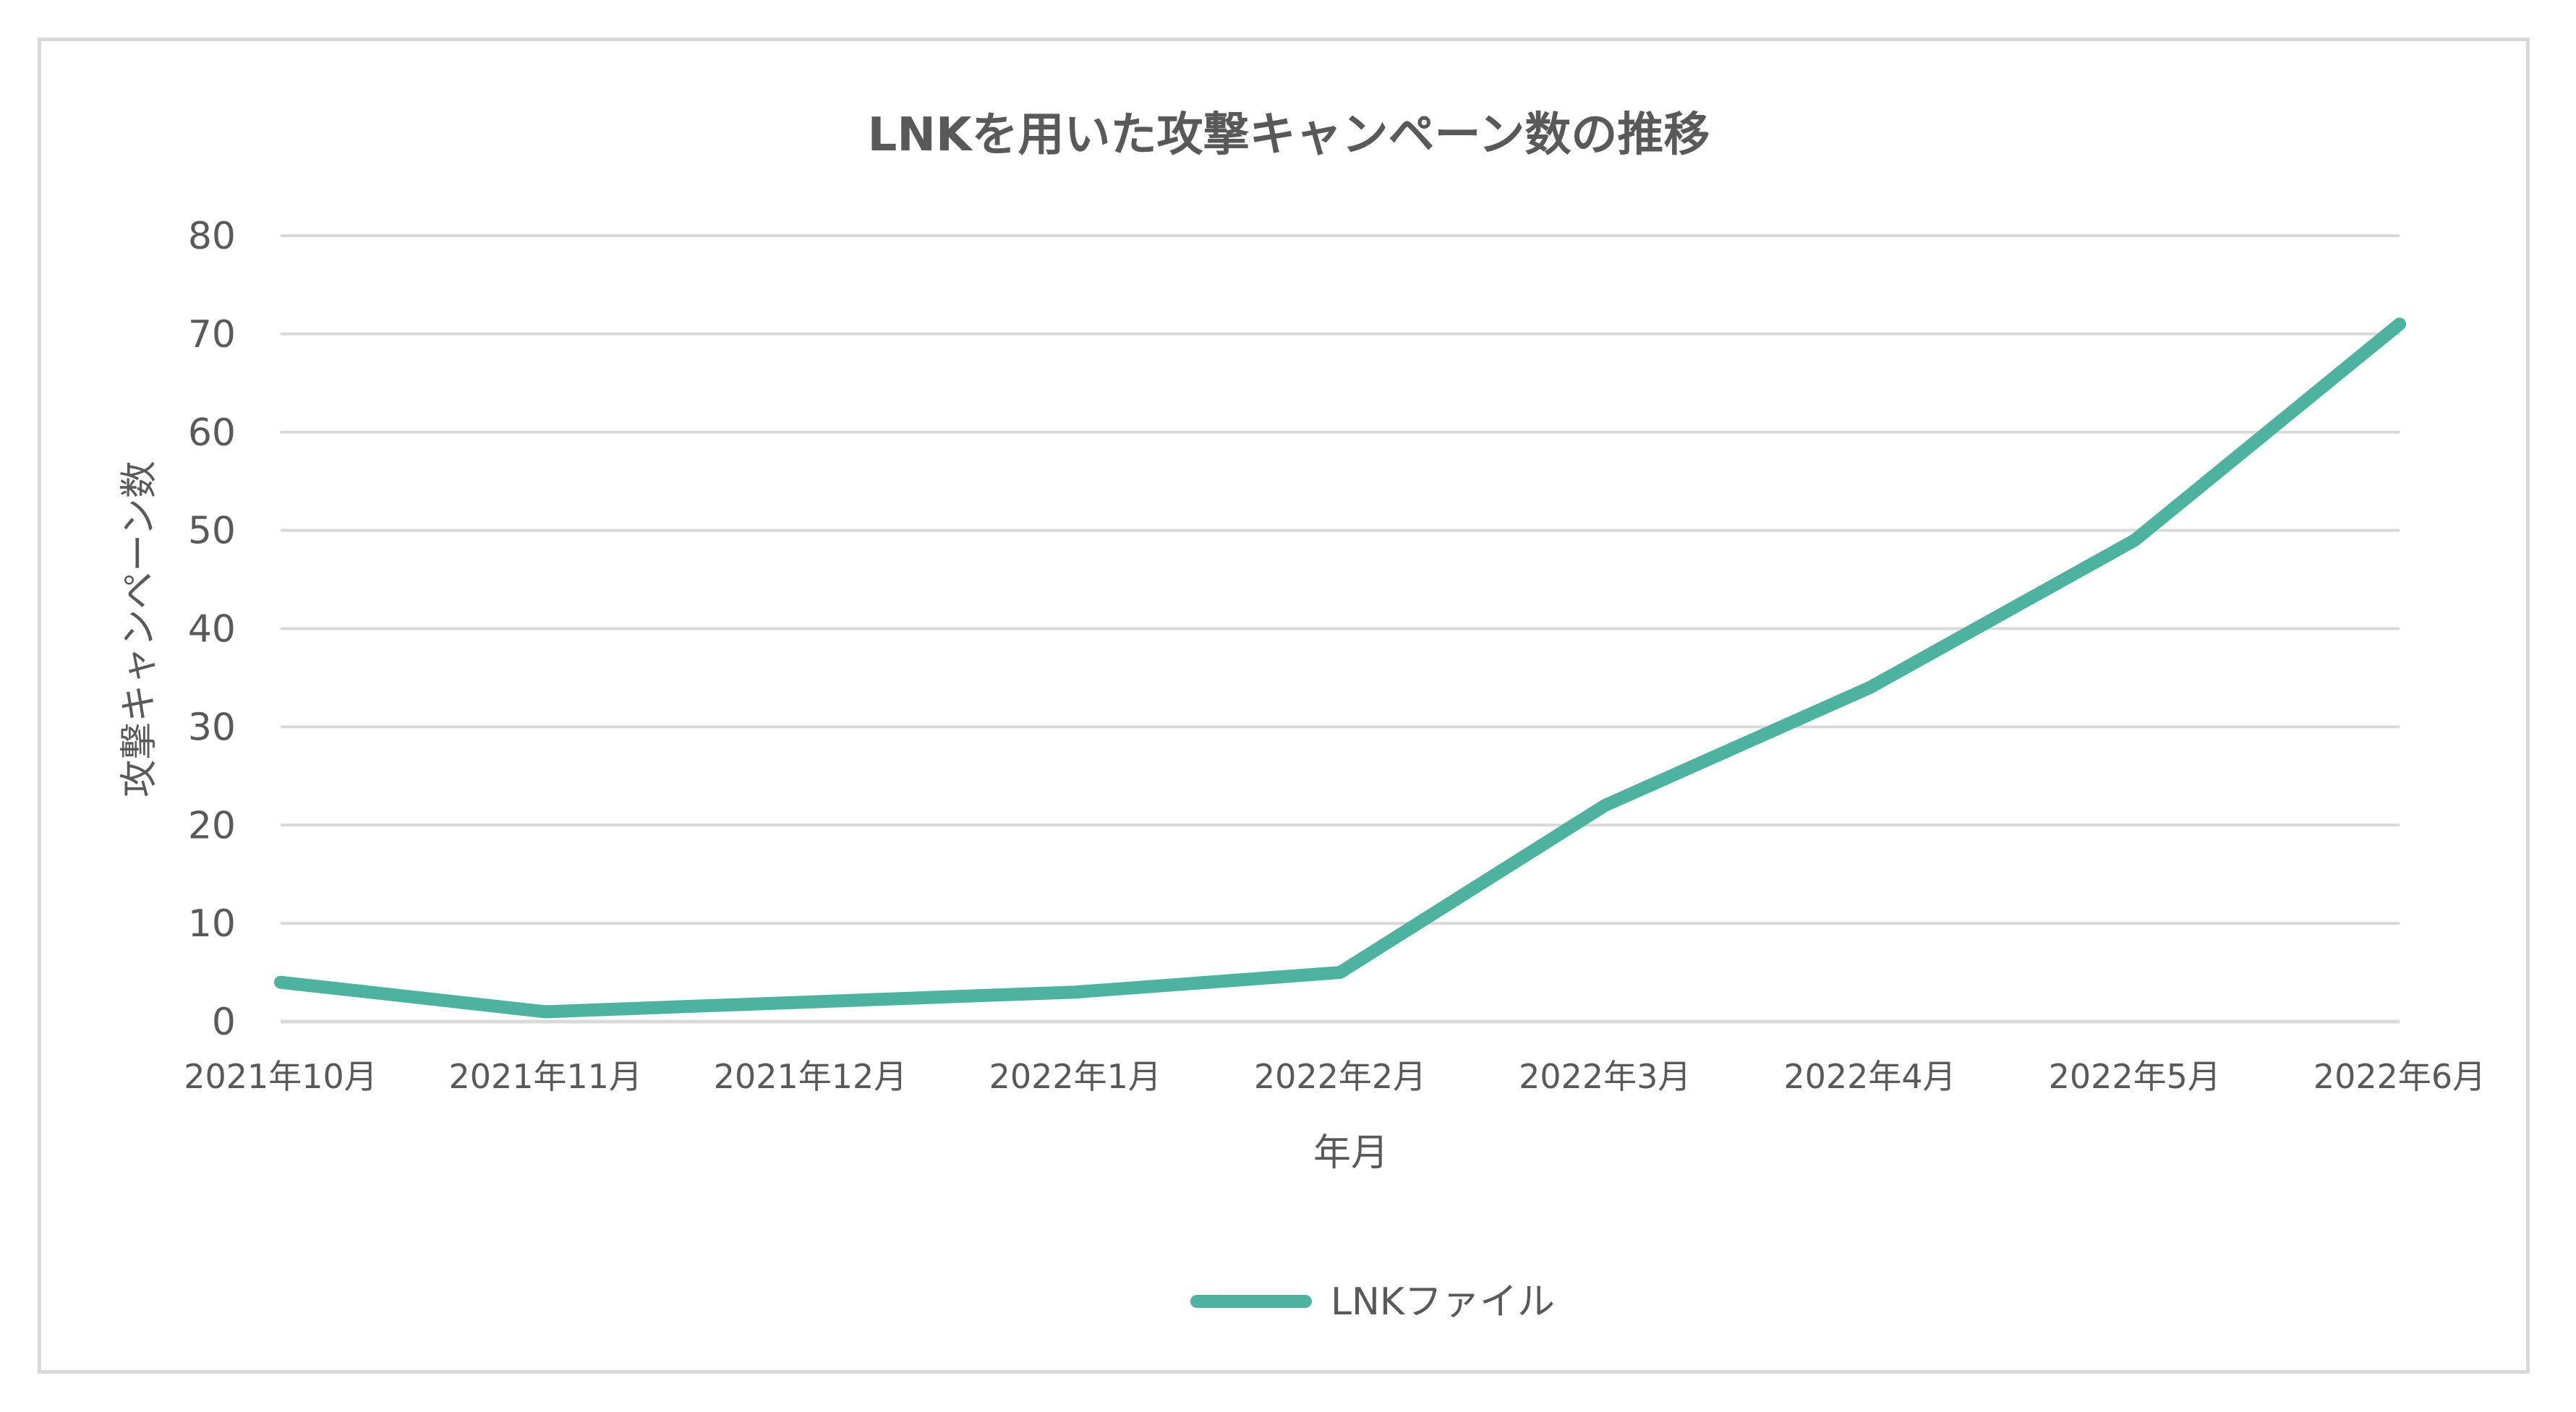  I want to click on y-tick-label-50: 50, so click(212, 531).